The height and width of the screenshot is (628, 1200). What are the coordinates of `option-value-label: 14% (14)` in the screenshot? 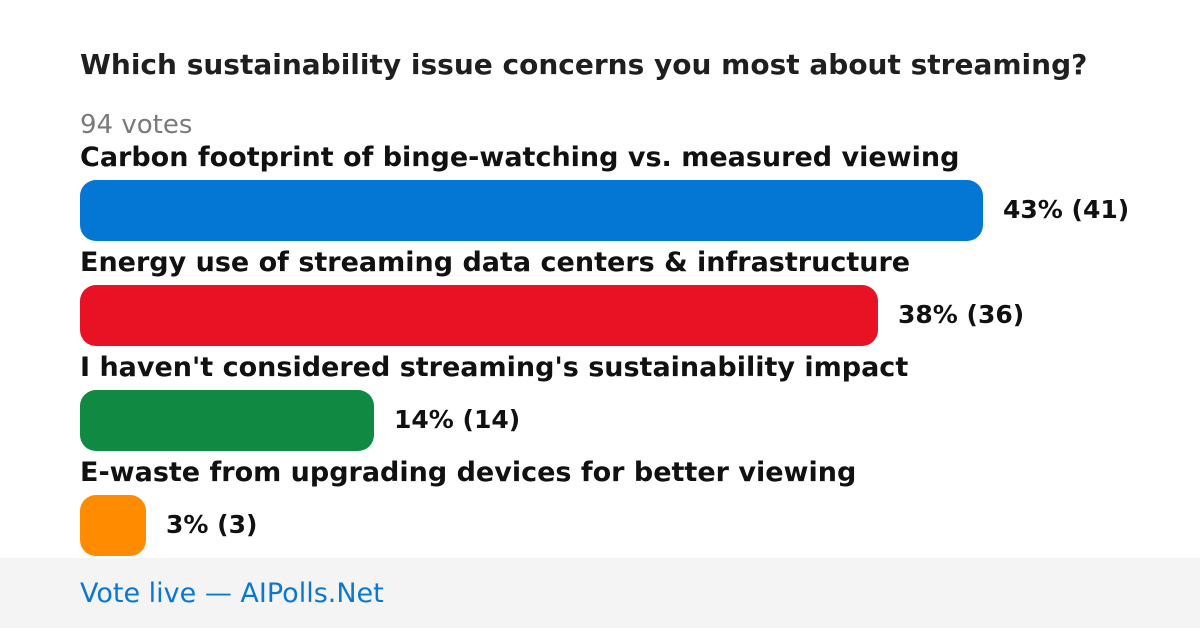 It's located at (457, 419).